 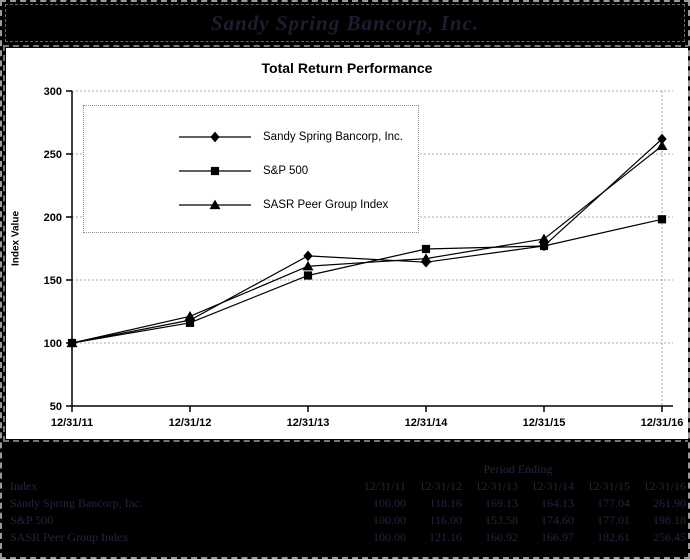 I want to click on svg-text: 100, so click(x=53, y=344).